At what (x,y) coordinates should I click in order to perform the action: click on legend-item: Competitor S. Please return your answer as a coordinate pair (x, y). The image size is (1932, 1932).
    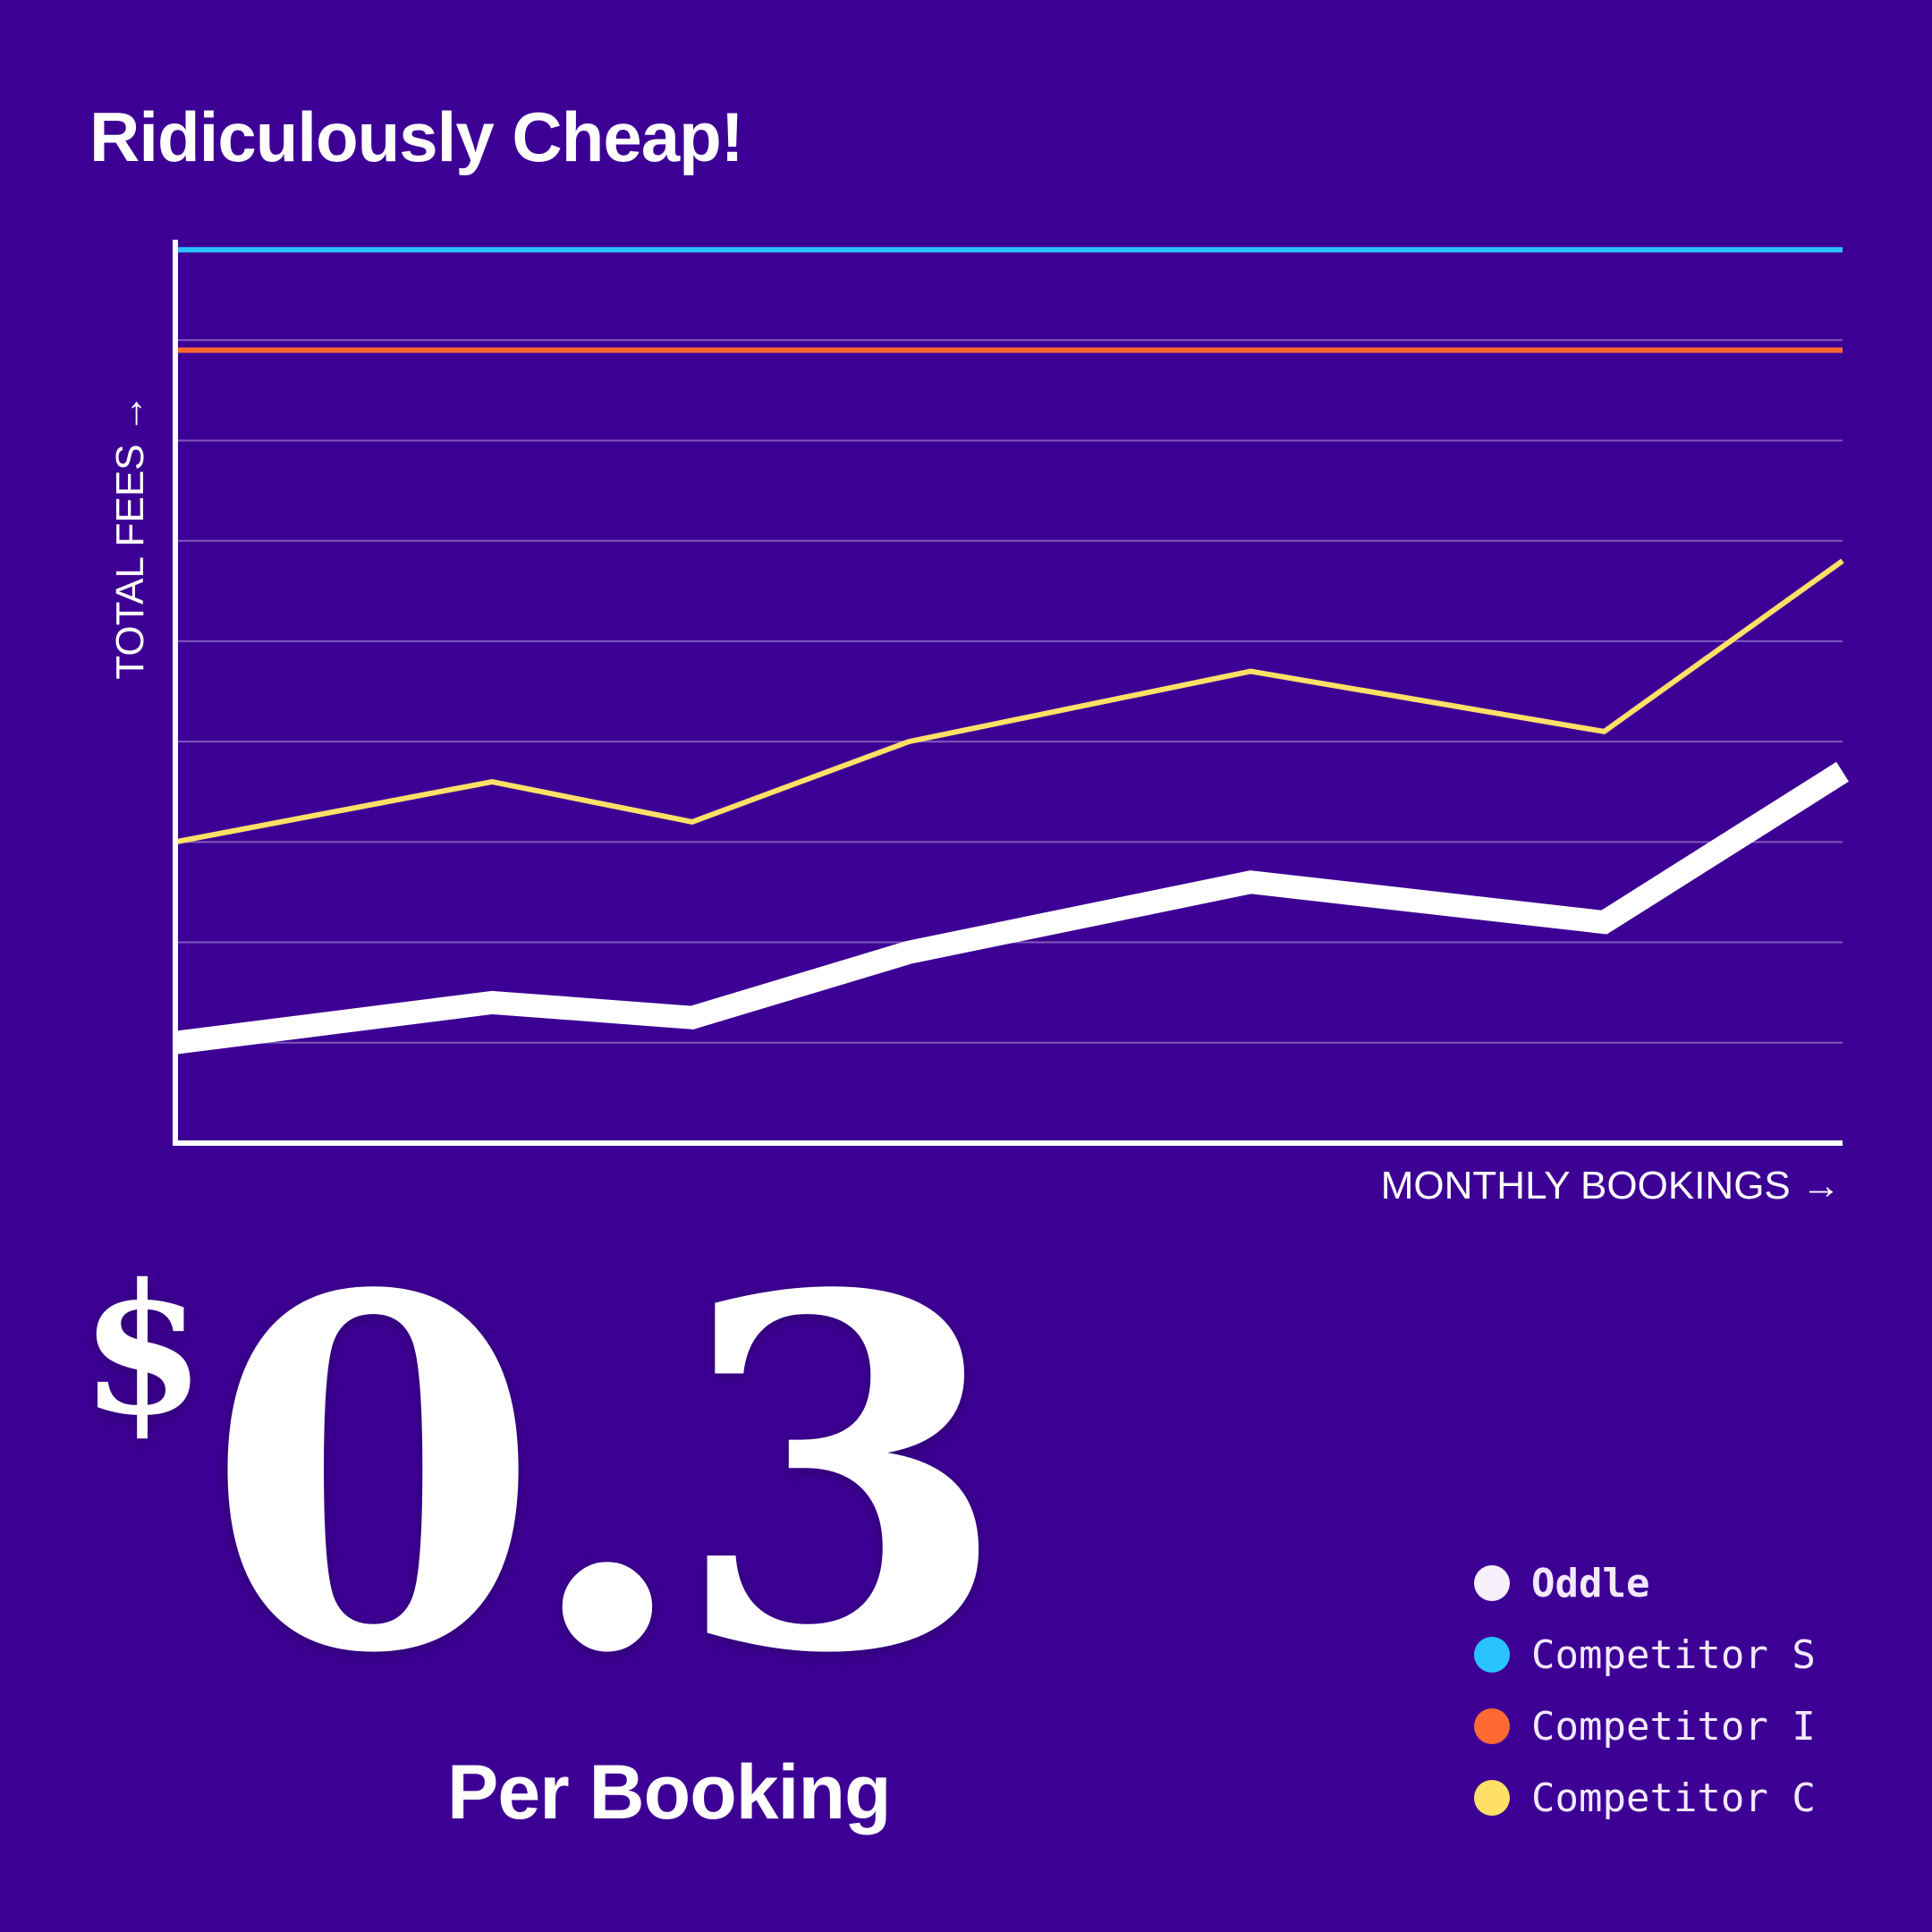
    Looking at the image, I should click on (1645, 1654).